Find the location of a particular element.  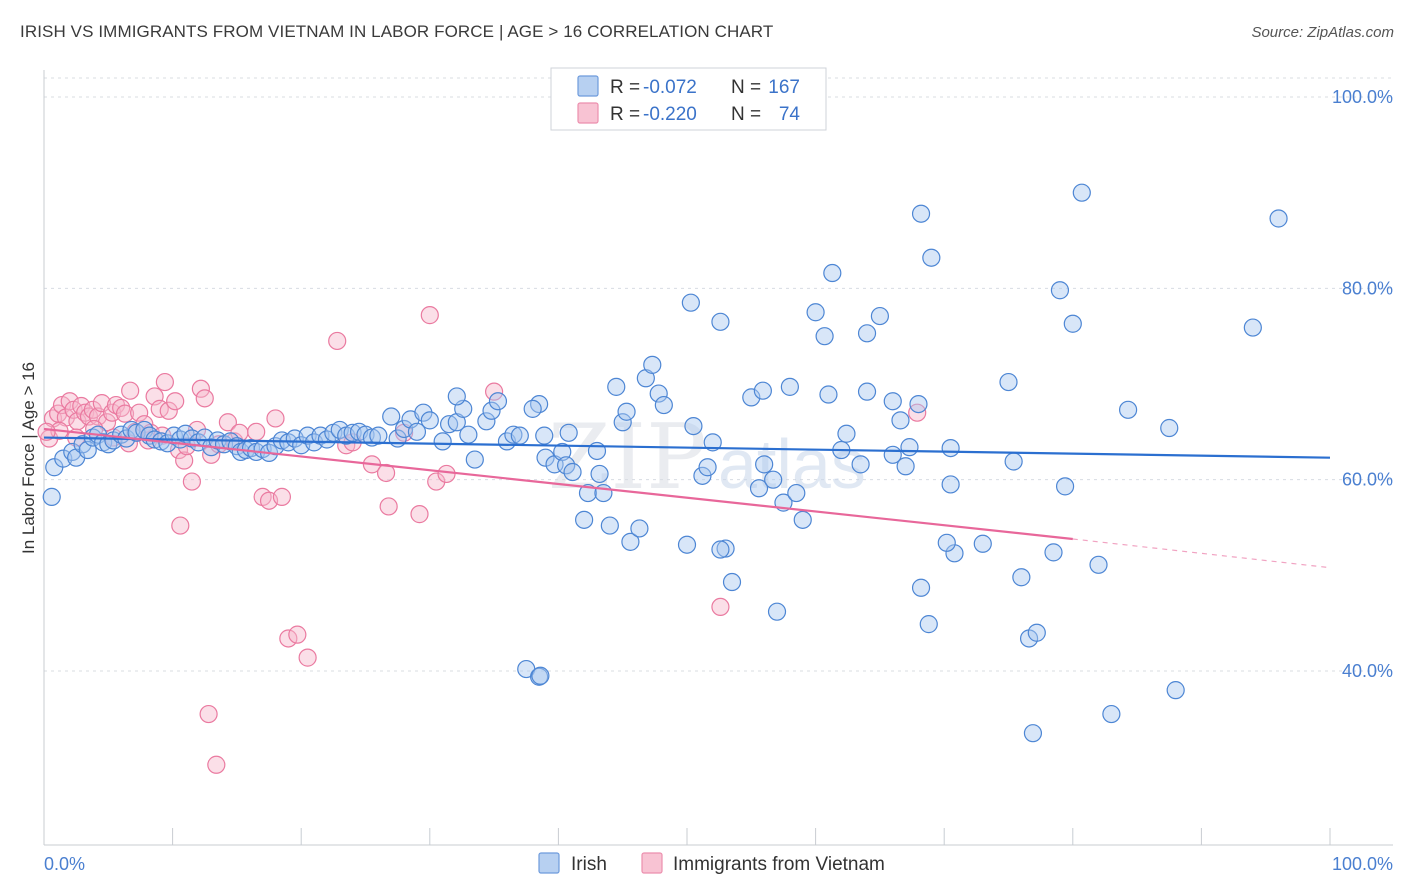

stats-vietnam-n-label: N = is located at coordinates (746, 114).